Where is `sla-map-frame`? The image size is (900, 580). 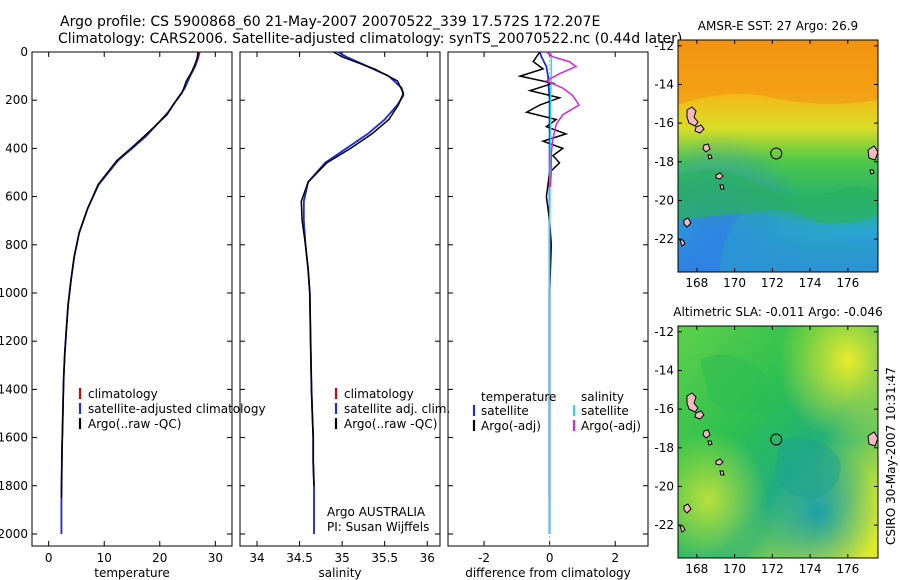
sla-map-frame is located at coordinates (778, 442).